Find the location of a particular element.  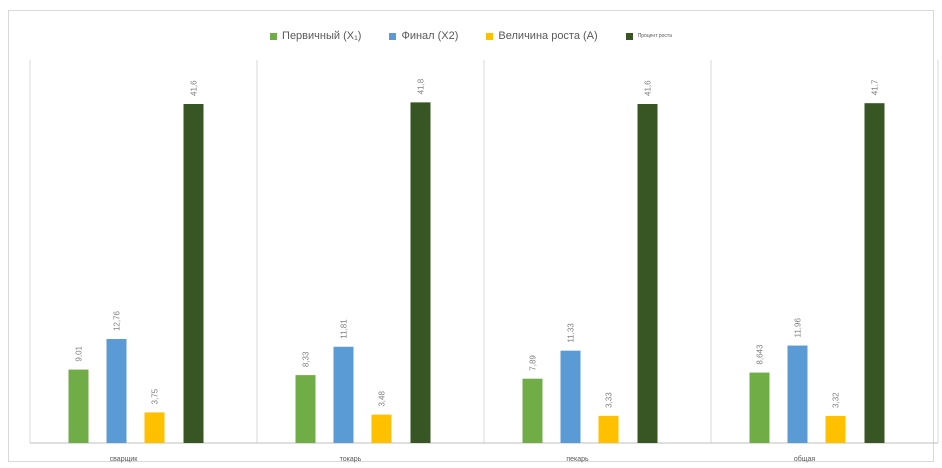

data-label: 41,8 is located at coordinates (421, 86).